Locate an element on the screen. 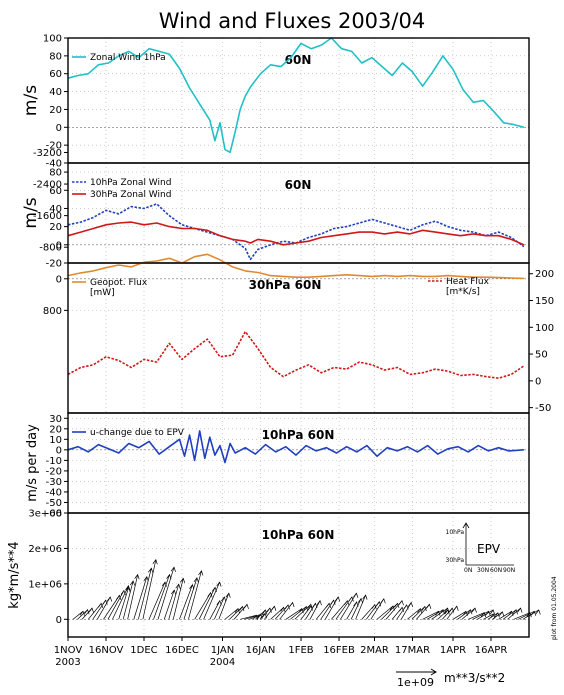 This screenshot has height=695, width=564. panel-annotation: 10hPa 60N is located at coordinates (298, 535).